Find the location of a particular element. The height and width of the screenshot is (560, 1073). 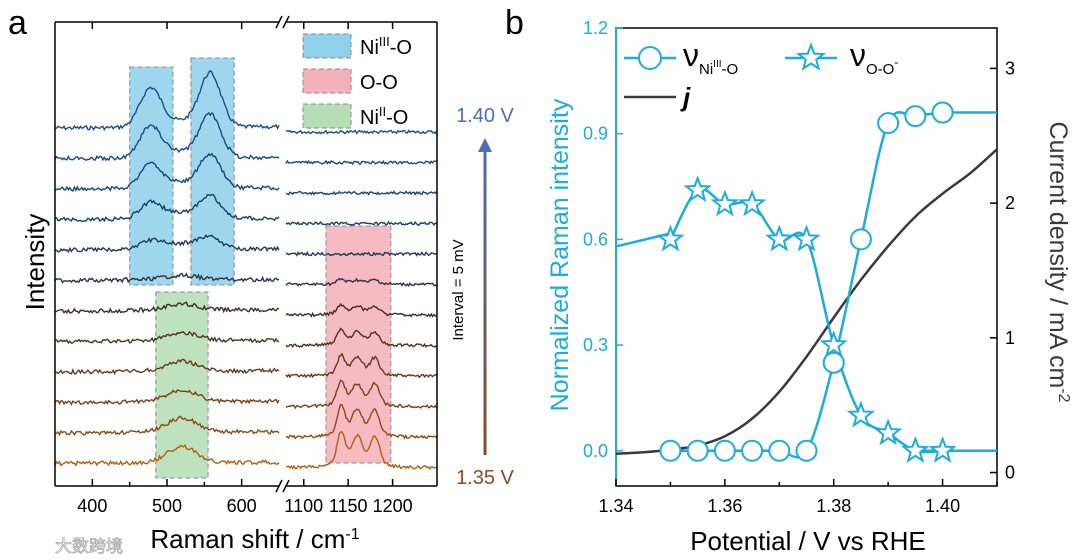

x-tick-label: 400 is located at coordinates (92, 506).